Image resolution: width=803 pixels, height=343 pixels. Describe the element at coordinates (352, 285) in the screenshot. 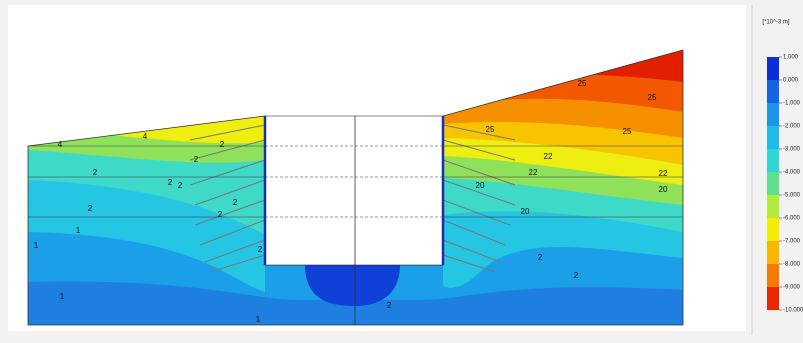

I see `band` at that location.